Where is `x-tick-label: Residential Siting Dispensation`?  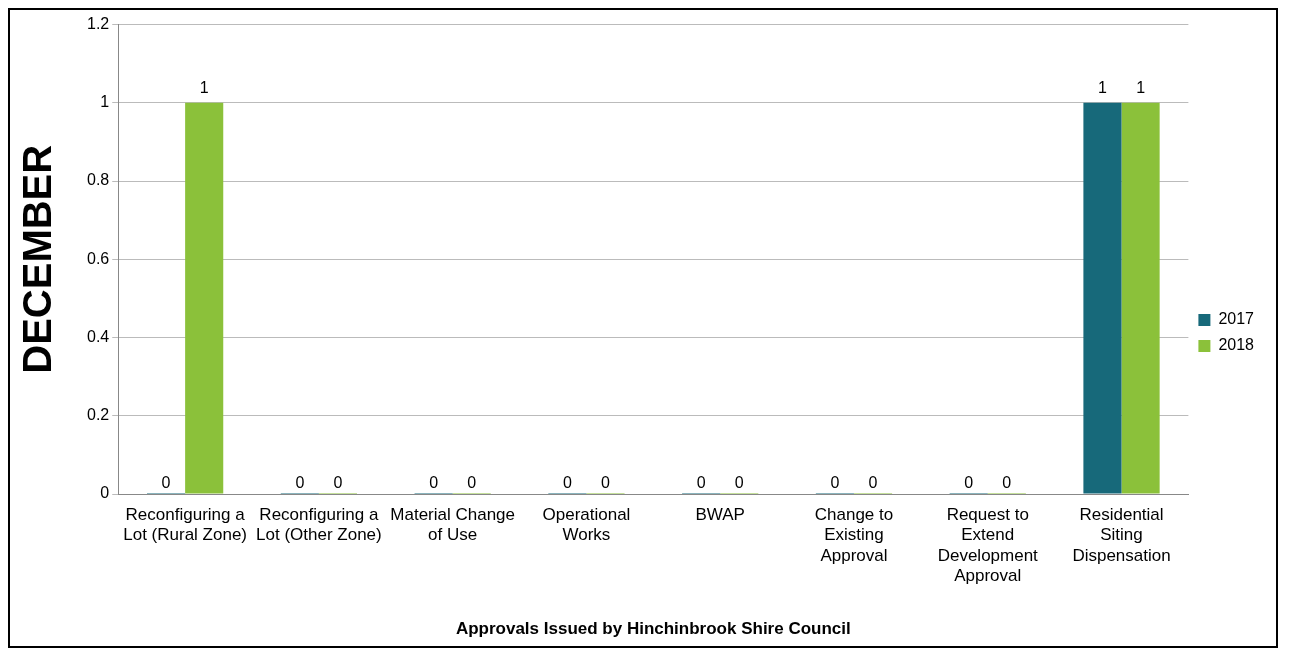
x-tick-label: Residential Siting Dispensation is located at coordinates (1121, 534).